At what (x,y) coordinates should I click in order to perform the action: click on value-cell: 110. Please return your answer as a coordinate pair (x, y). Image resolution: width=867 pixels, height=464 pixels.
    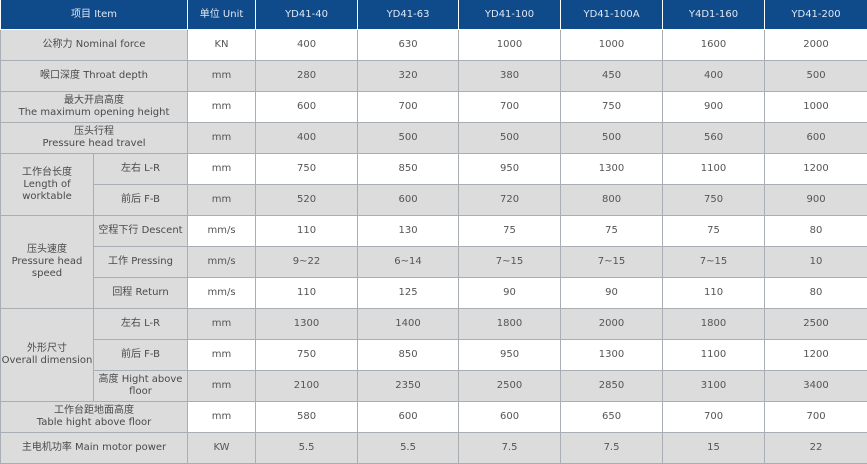
    Looking at the image, I should click on (307, 293).